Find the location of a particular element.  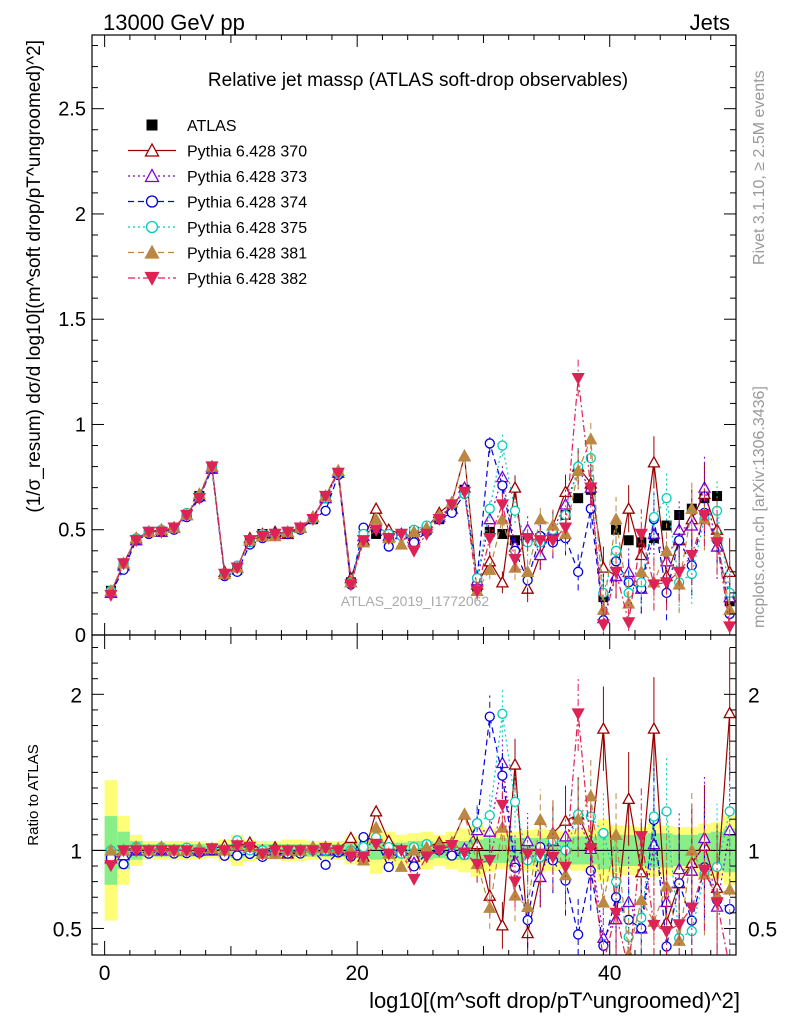

category-label: Jets is located at coordinates (710, 22).